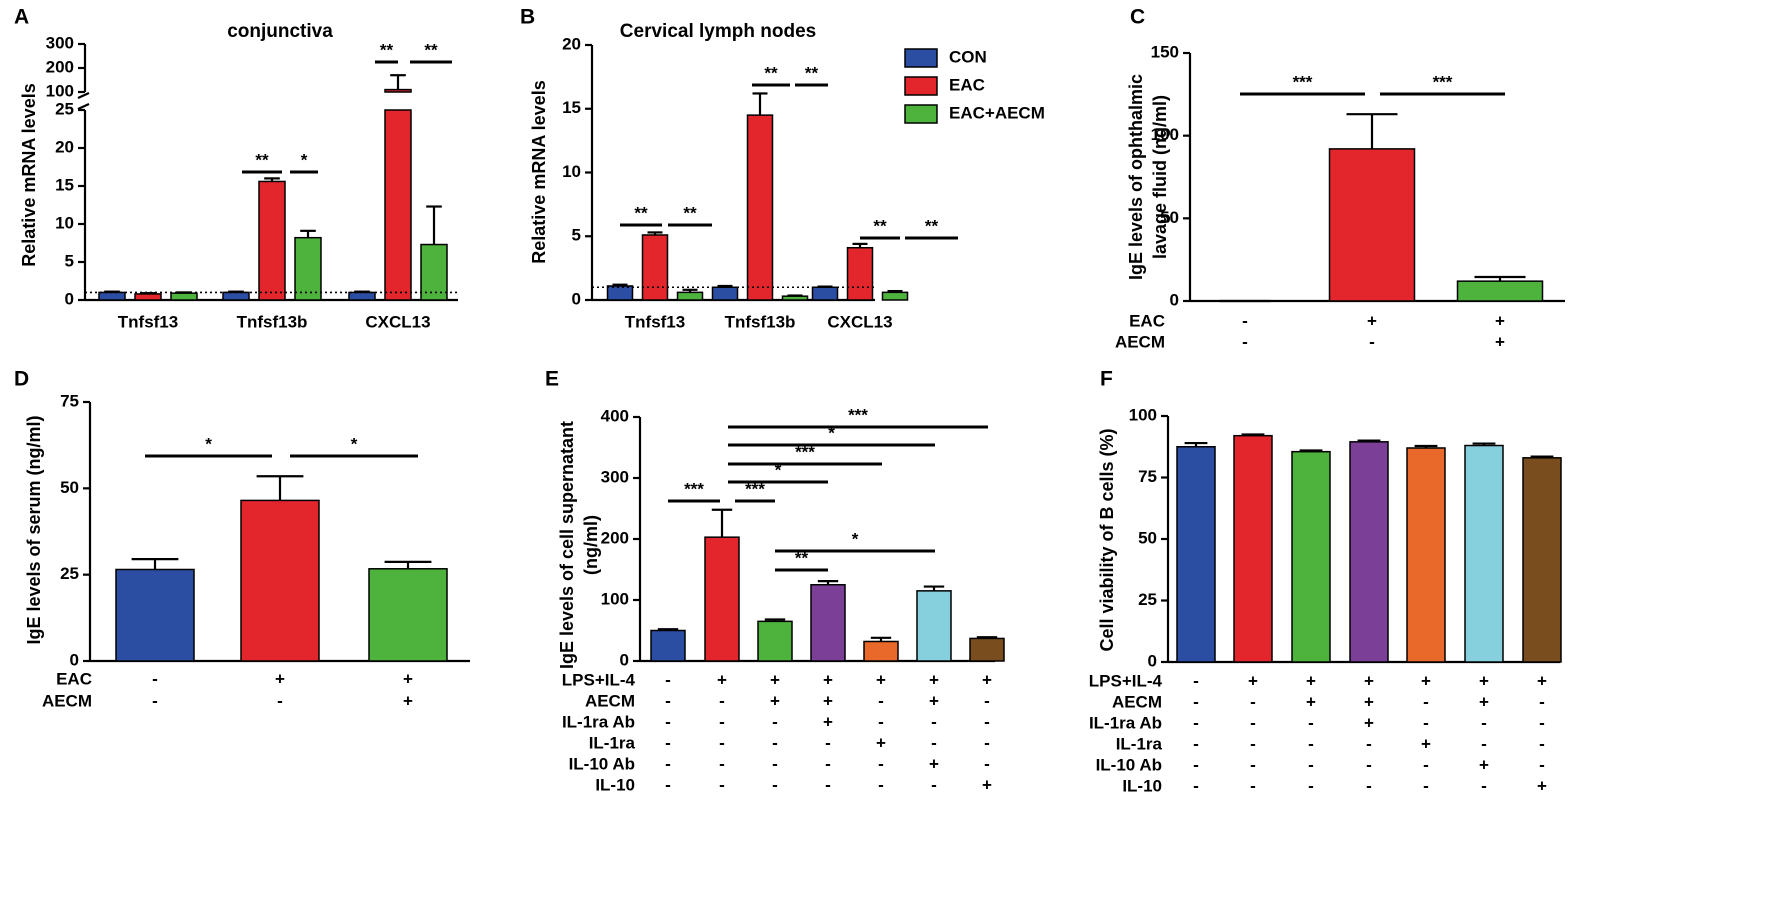 This screenshot has width=1788, height=907. What do you see at coordinates (1125, 722) in the screenshot?
I see `condition-label: IL-1ra Ab` at bounding box center [1125, 722].